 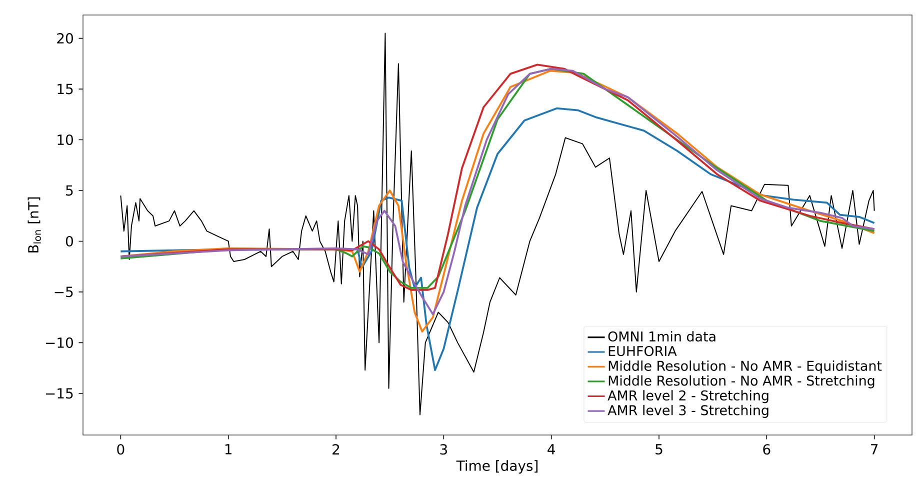 What do you see at coordinates (741, 381) in the screenshot?
I see `legend-label: Middle Resolution - No AMR - Stretching` at bounding box center [741, 381].